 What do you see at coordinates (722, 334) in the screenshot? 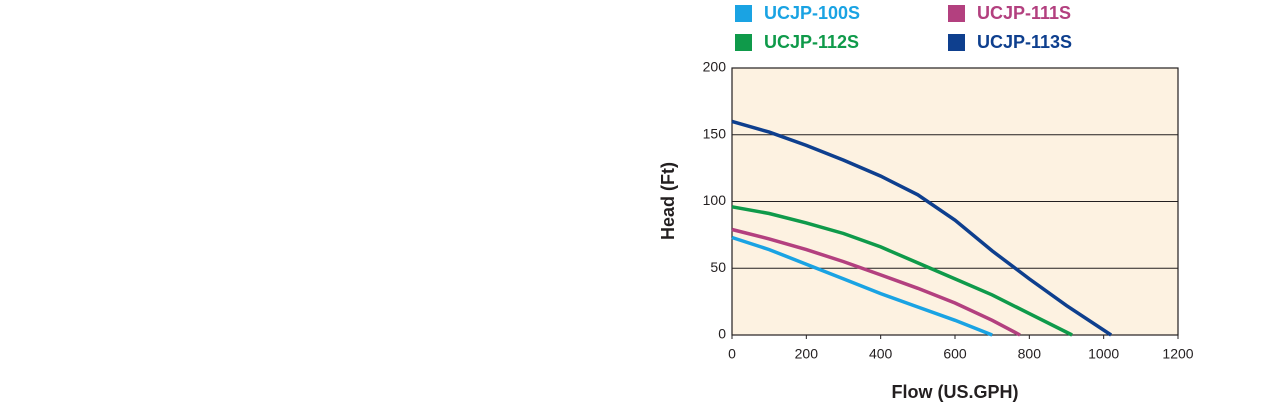
I see `y-tick-label: 0` at bounding box center [722, 334].